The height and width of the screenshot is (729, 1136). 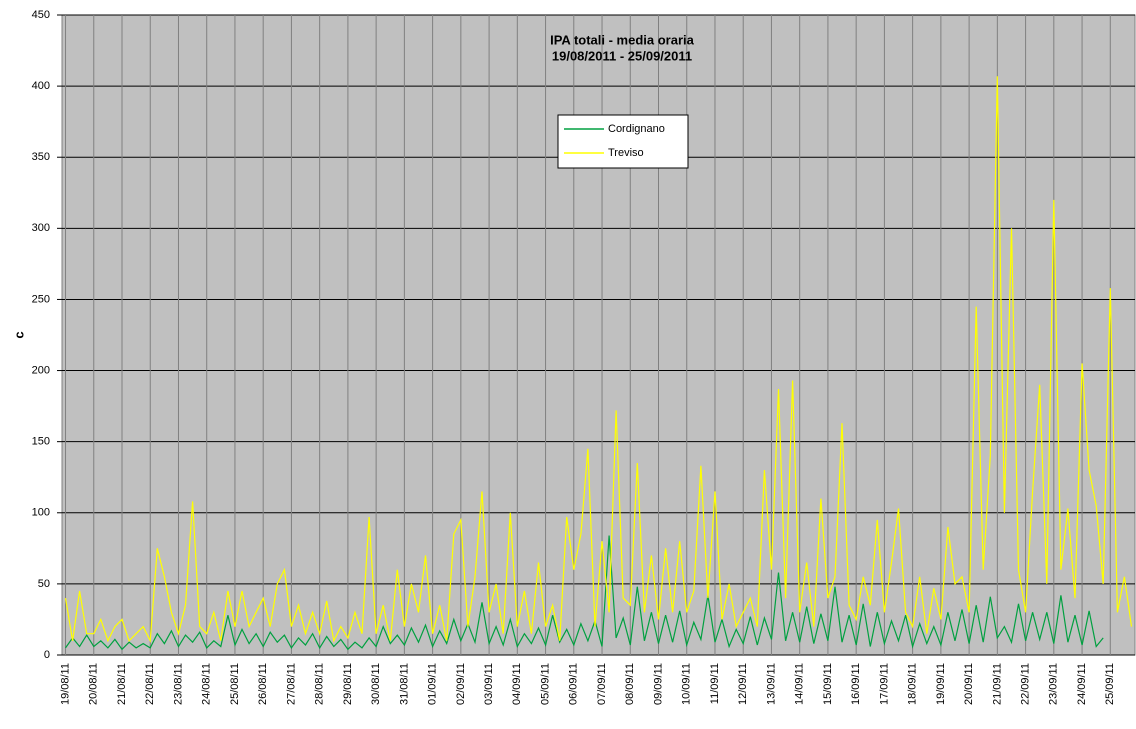 What do you see at coordinates (622, 39) in the screenshot?
I see `chart-title: IPA totali - media oraria` at bounding box center [622, 39].